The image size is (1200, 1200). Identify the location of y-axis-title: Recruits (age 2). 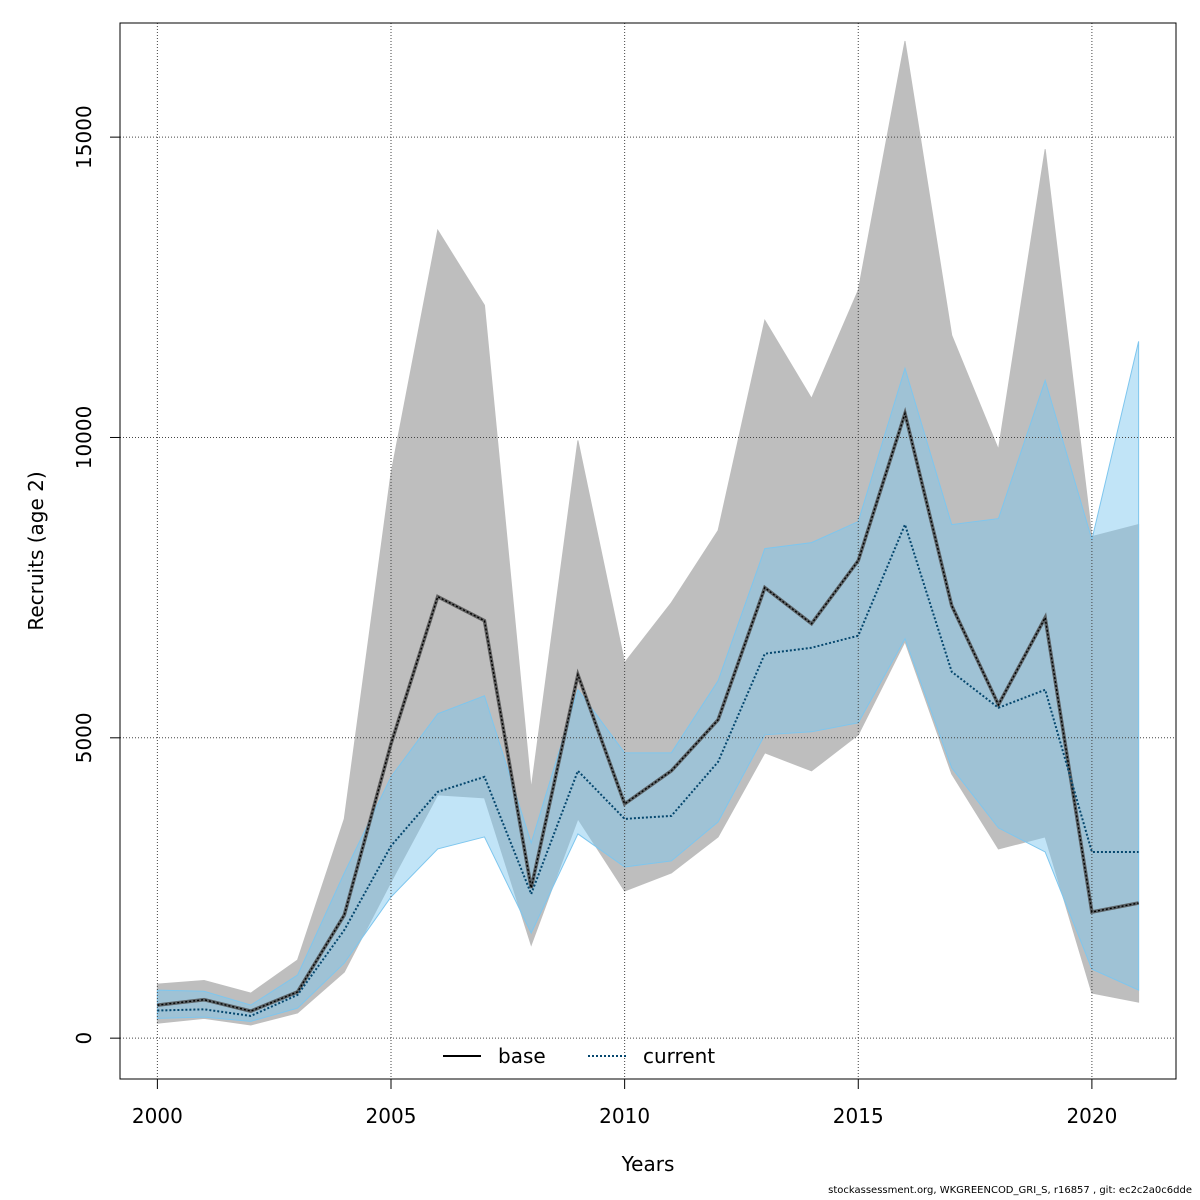
(36, 550).